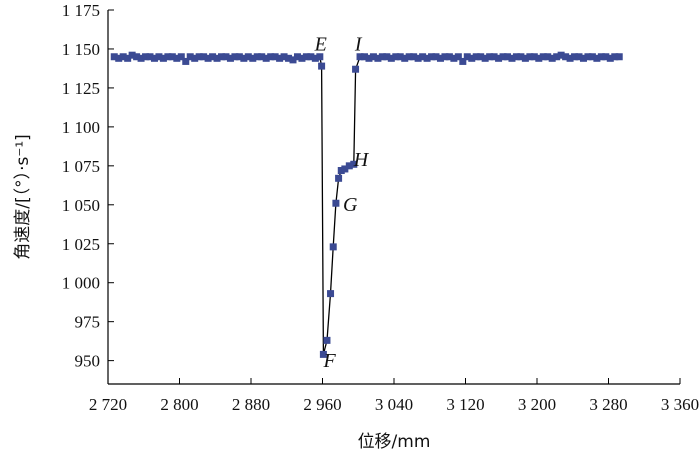 The width and height of the screenshot is (700, 454). I want to click on x-tick-label: 2 720, so click(108, 404).